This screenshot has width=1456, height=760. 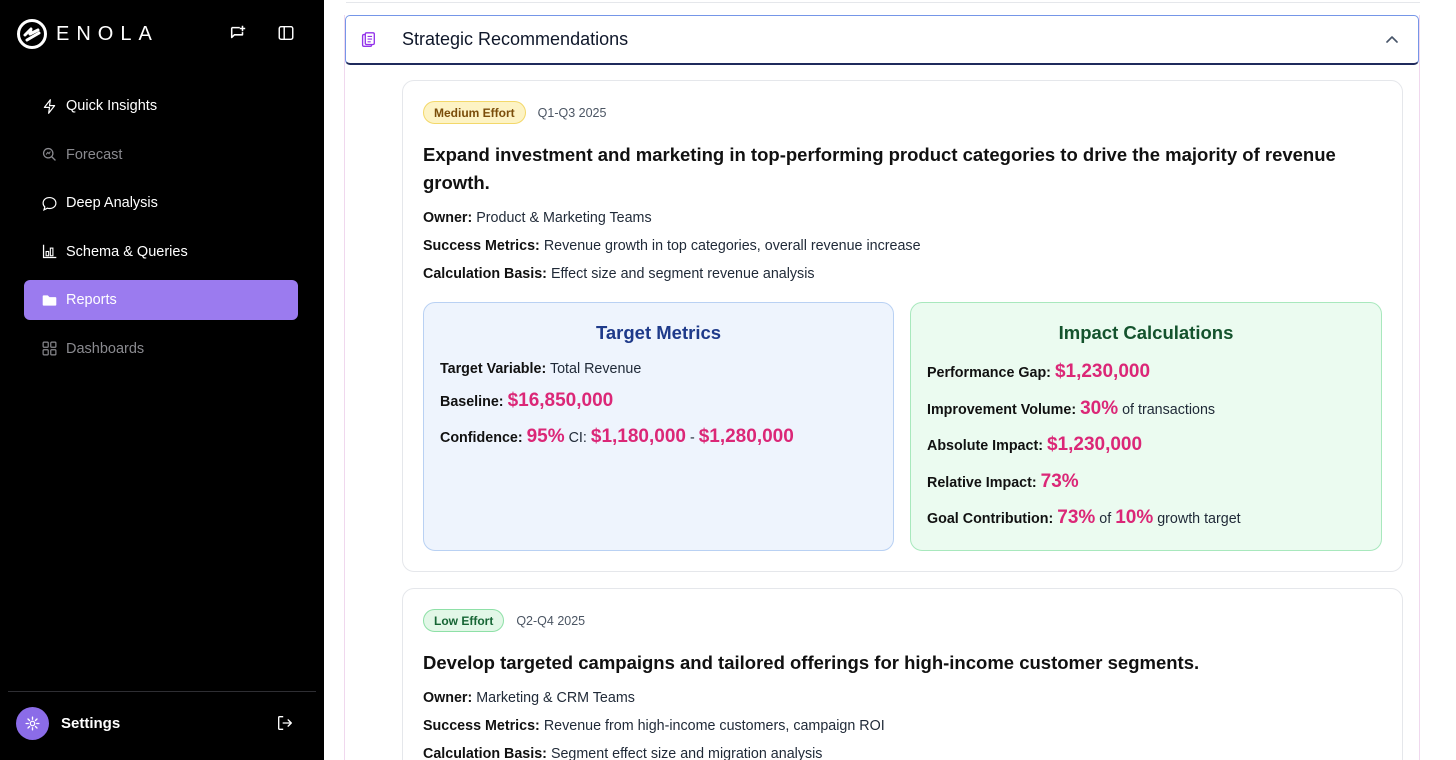 What do you see at coordinates (577, 438) in the screenshot?
I see `ci-label: CI:` at bounding box center [577, 438].